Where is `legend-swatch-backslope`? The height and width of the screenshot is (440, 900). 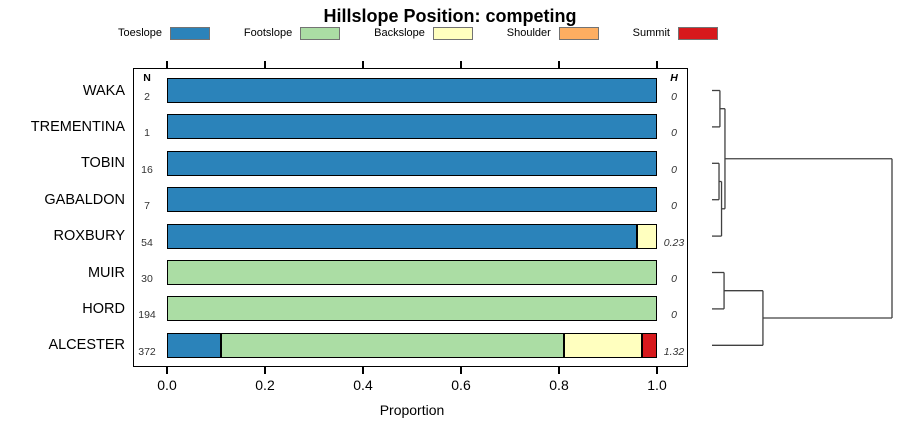 legend-swatch-backslope is located at coordinates (452, 33).